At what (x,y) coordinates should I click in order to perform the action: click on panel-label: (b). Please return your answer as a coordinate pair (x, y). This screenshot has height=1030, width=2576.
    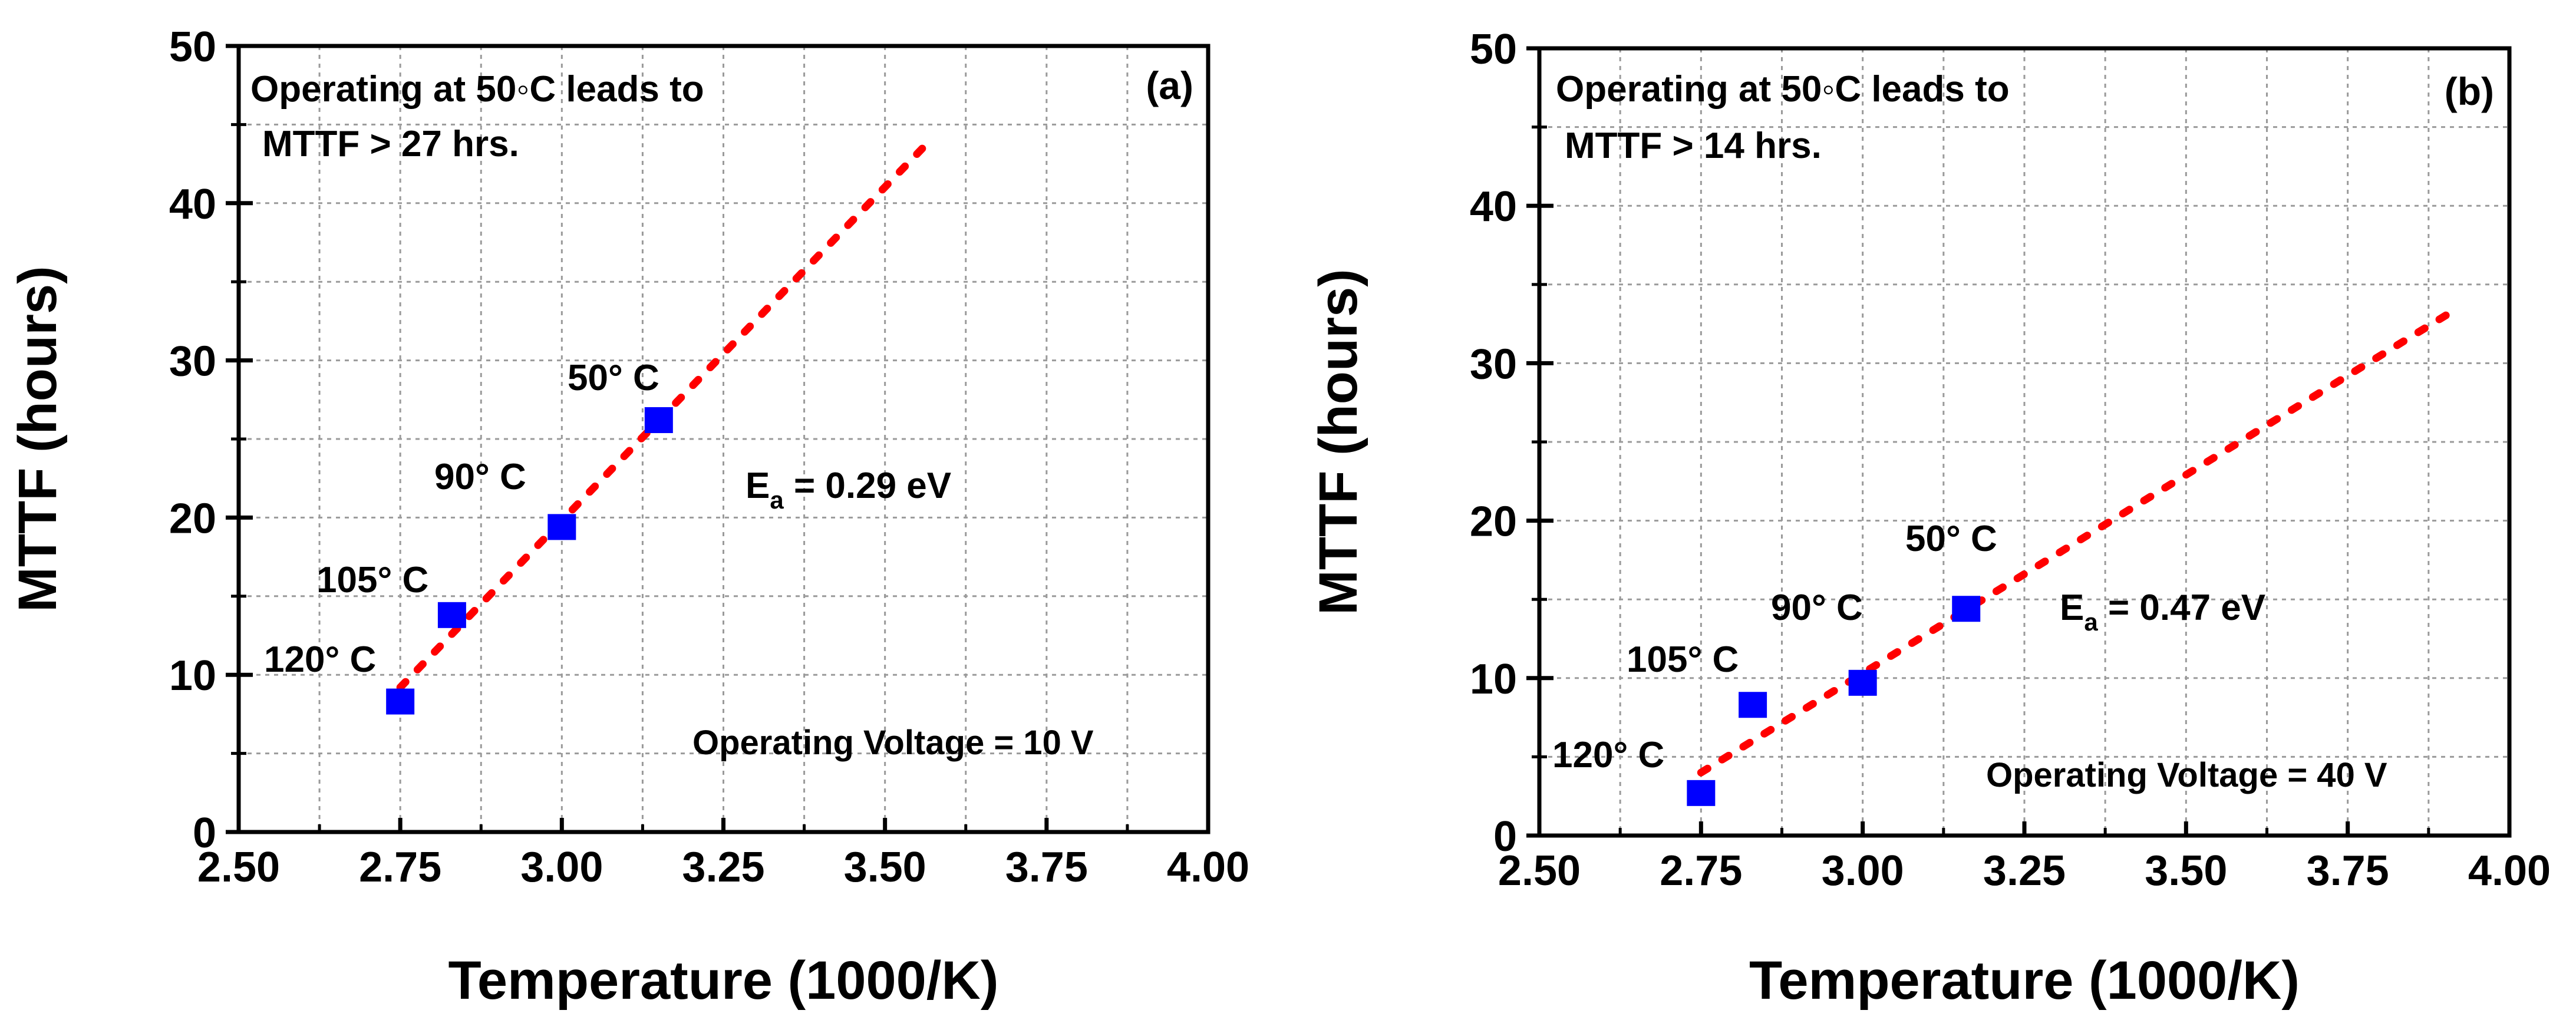
    Looking at the image, I should click on (2469, 91).